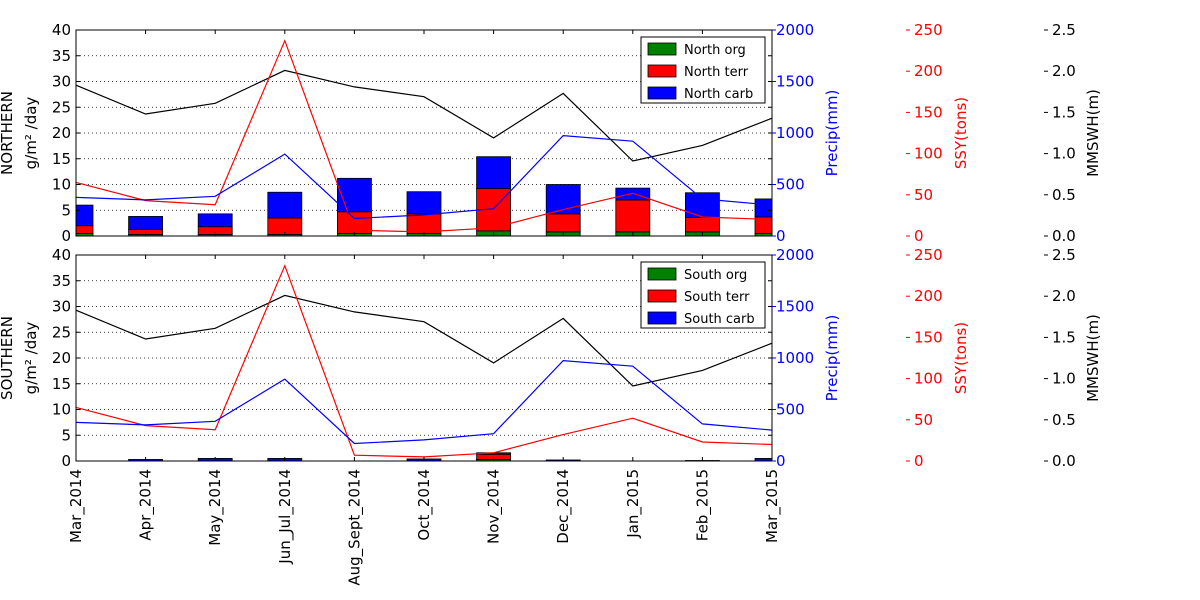 This screenshot has height=600, width=1200. What do you see at coordinates (772, 506) in the screenshot?
I see `x-tick-label: Mar_2015` at bounding box center [772, 506].